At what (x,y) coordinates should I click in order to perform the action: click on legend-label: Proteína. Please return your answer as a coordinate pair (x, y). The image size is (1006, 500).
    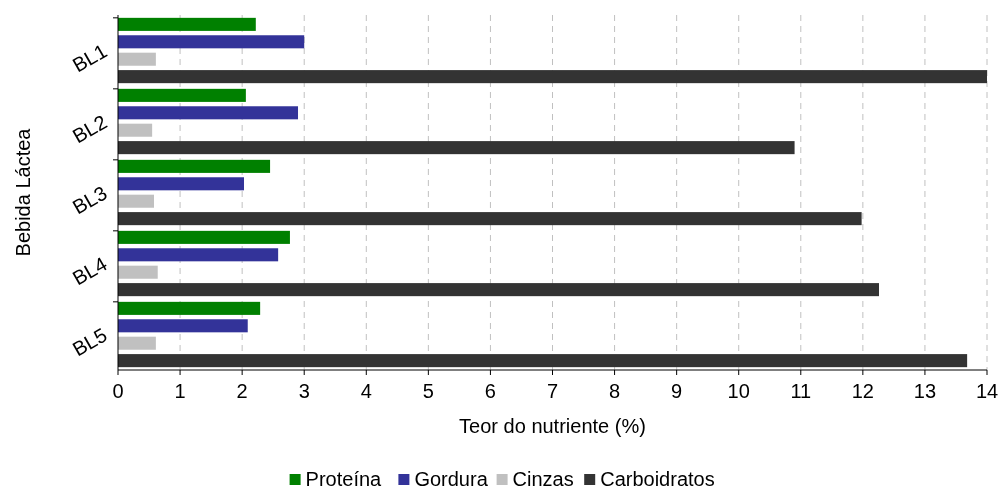
    Looking at the image, I should click on (344, 479).